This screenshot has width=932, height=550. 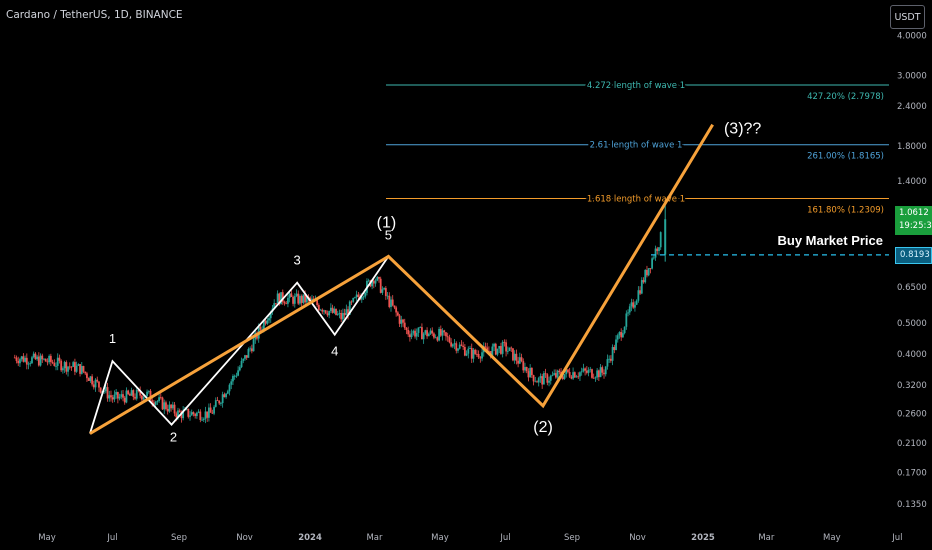 I want to click on price-tick-label: 0.1350, so click(x=912, y=505).